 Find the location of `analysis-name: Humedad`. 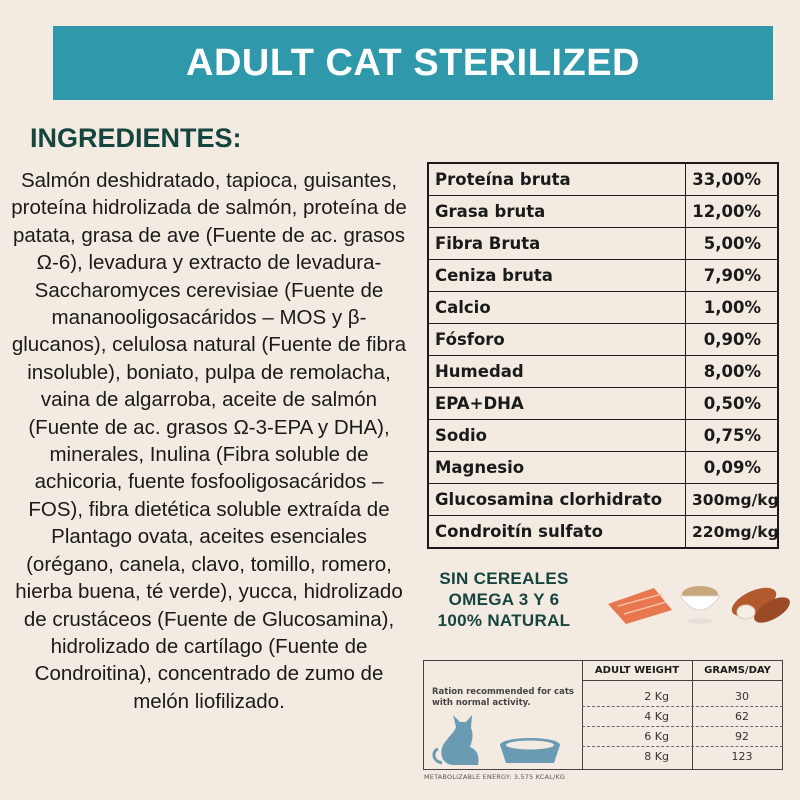

analysis-name: Humedad is located at coordinates (556, 371).